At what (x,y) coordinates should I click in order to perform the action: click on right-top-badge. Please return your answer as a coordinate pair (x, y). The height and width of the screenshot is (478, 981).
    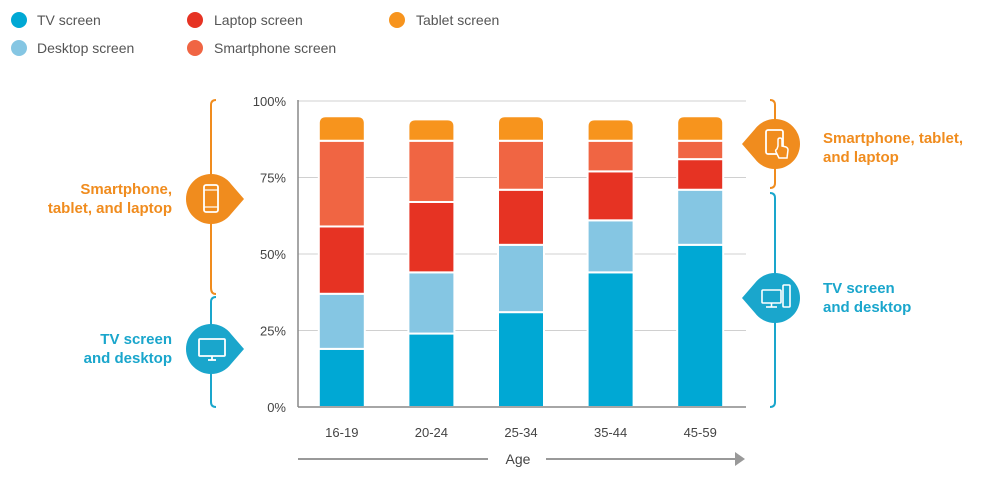
    Looking at the image, I should click on (771, 144).